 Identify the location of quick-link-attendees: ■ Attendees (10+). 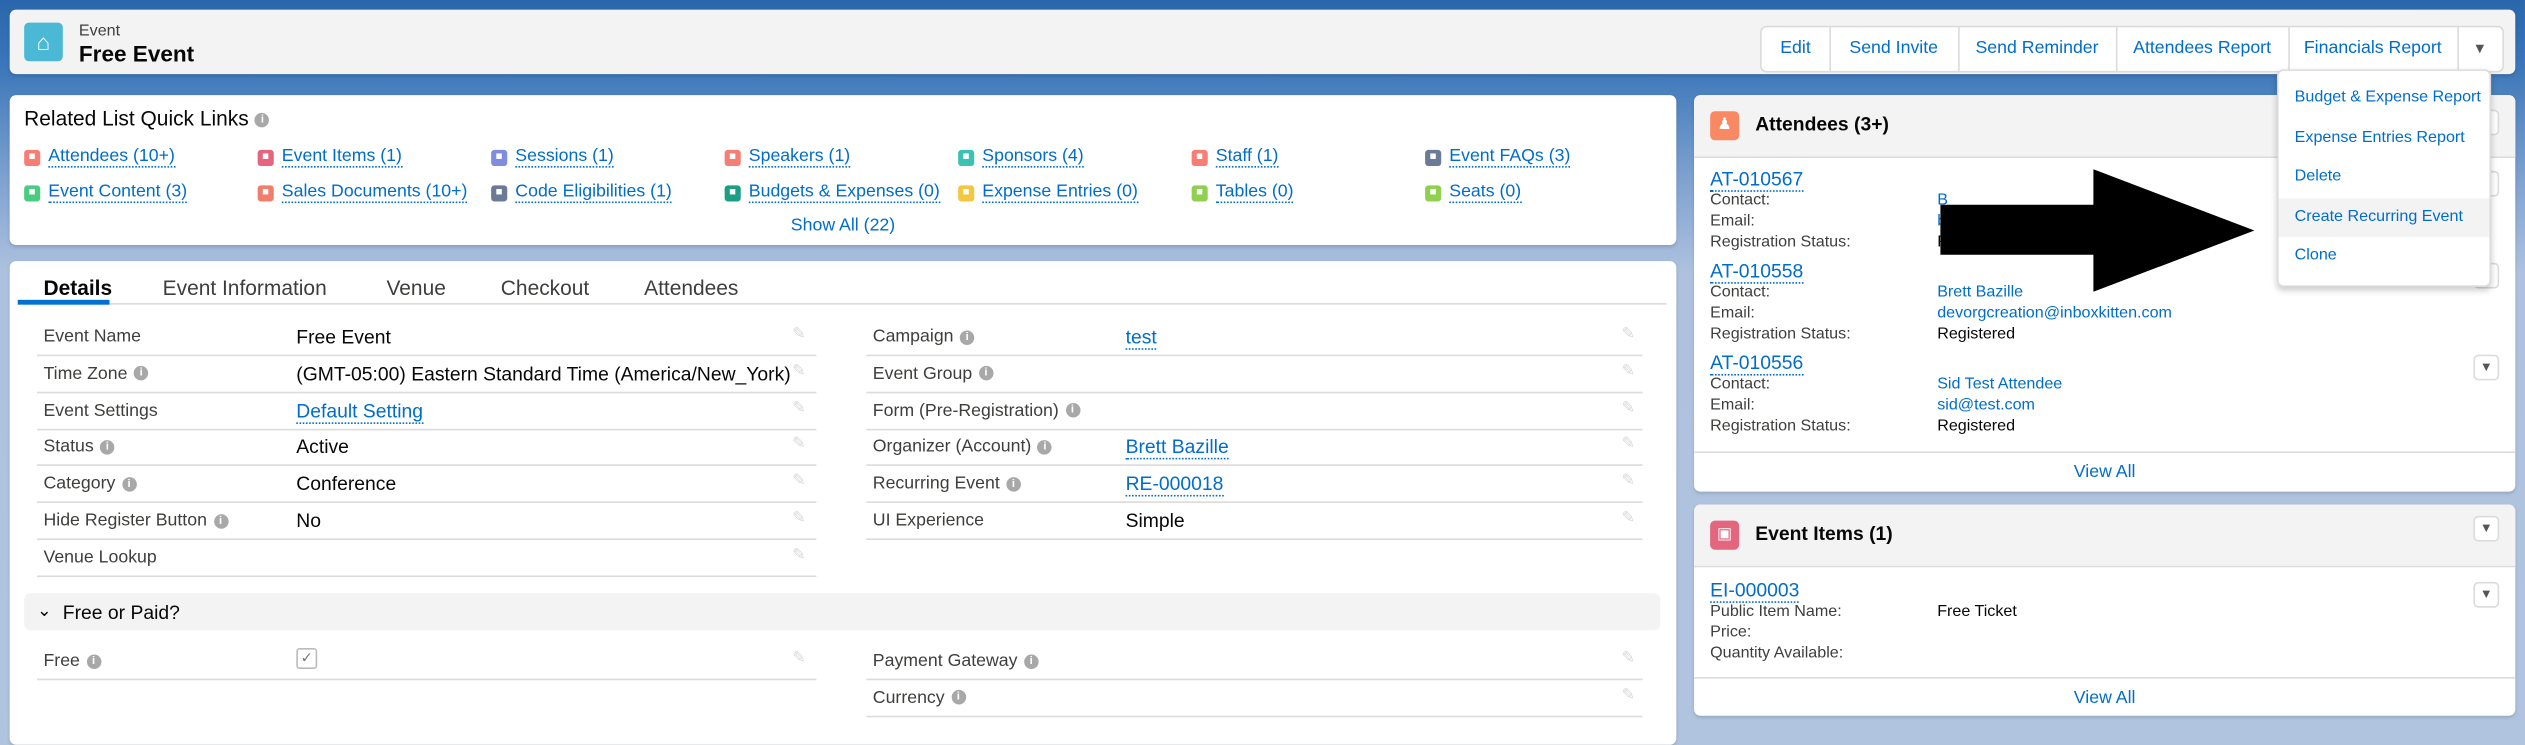
(99, 157).